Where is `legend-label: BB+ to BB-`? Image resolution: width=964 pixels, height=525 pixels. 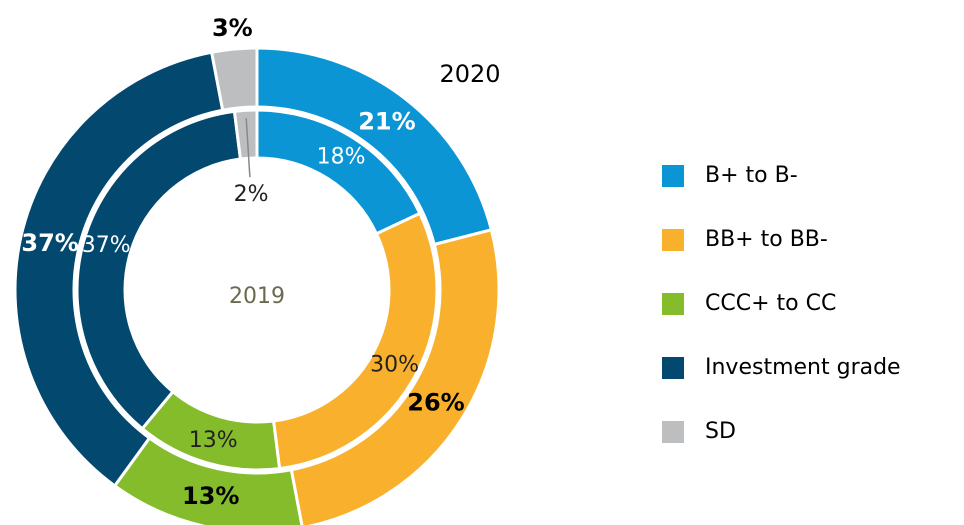 legend-label: BB+ to BB- is located at coordinates (766, 239).